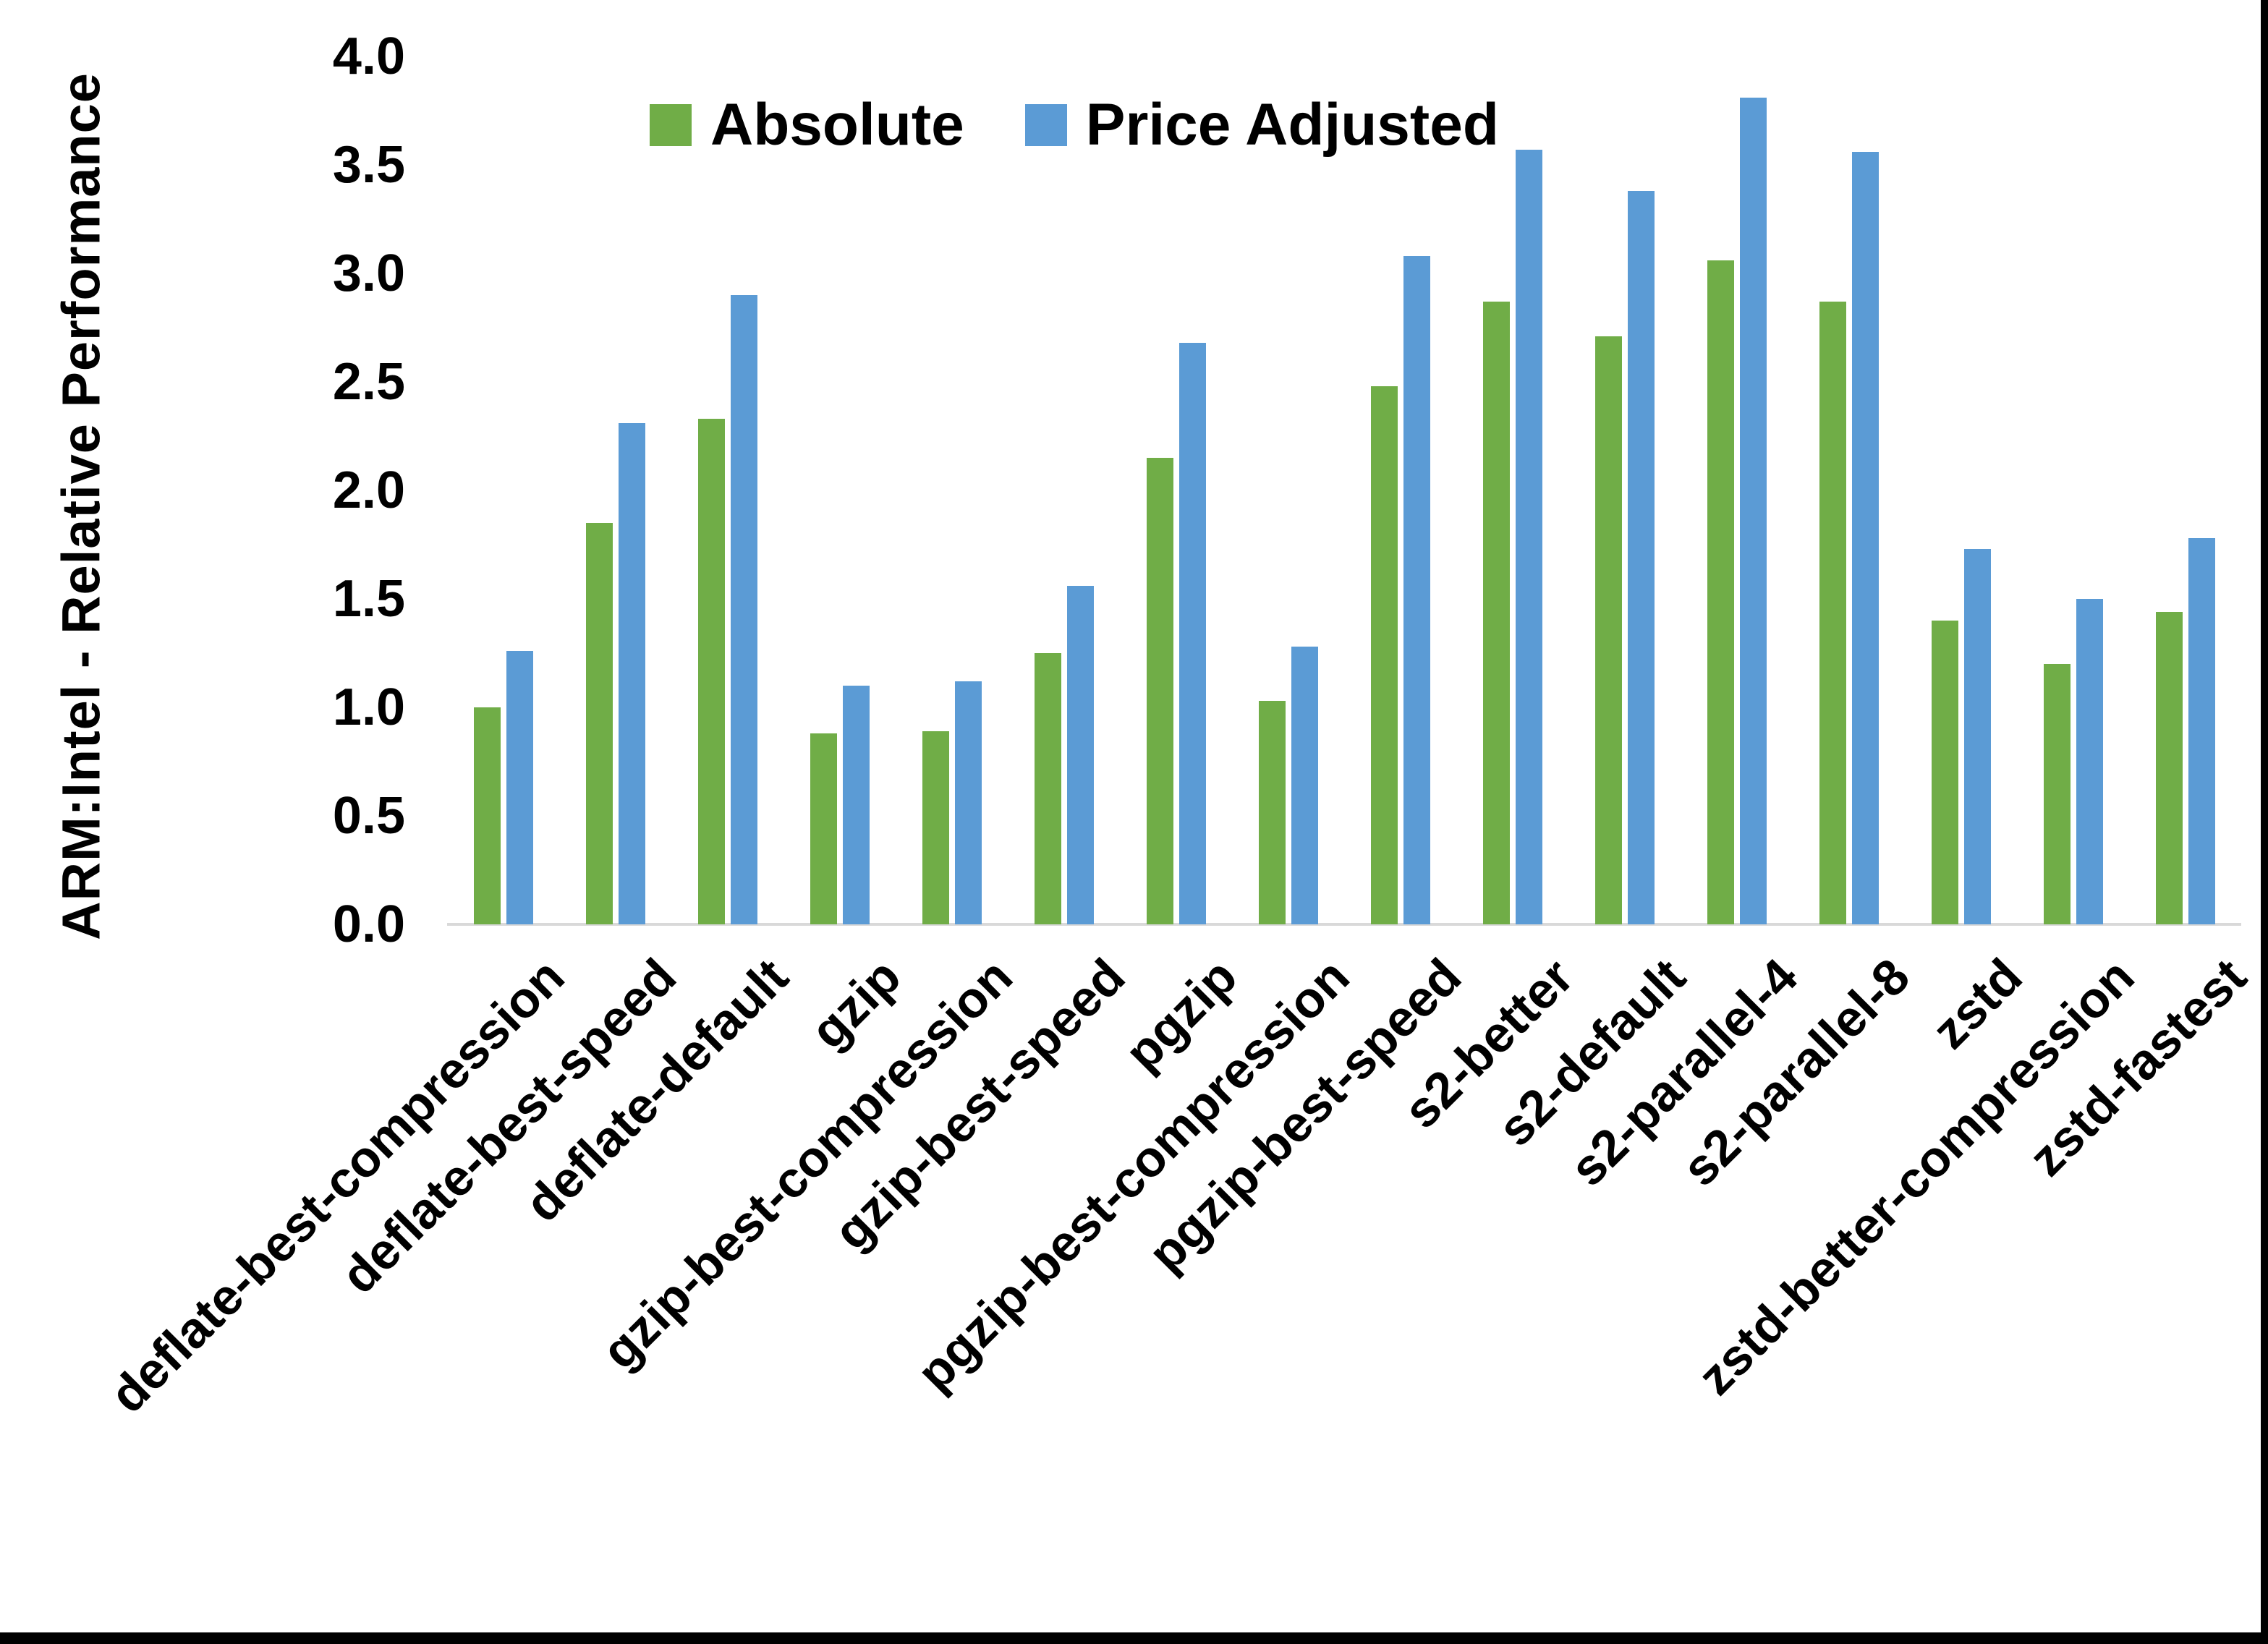 The image size is (2268, 1644). What do you see at coordinates (1416, 590) in the screenshot?
I see `bar-price-adjusted-pgzip-best-speed` at bounding box center [1416, 590].